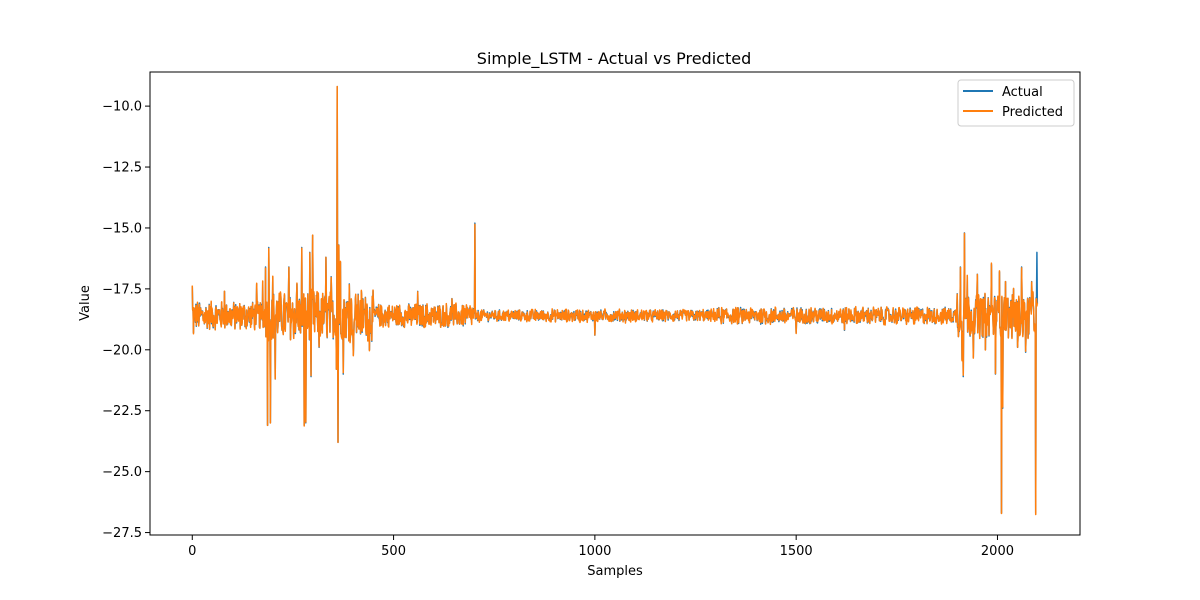  What do you see at coordinates (85, 303) in the screenshot?
I see `y-axis-label: Value` at bounding box center [85, 303].